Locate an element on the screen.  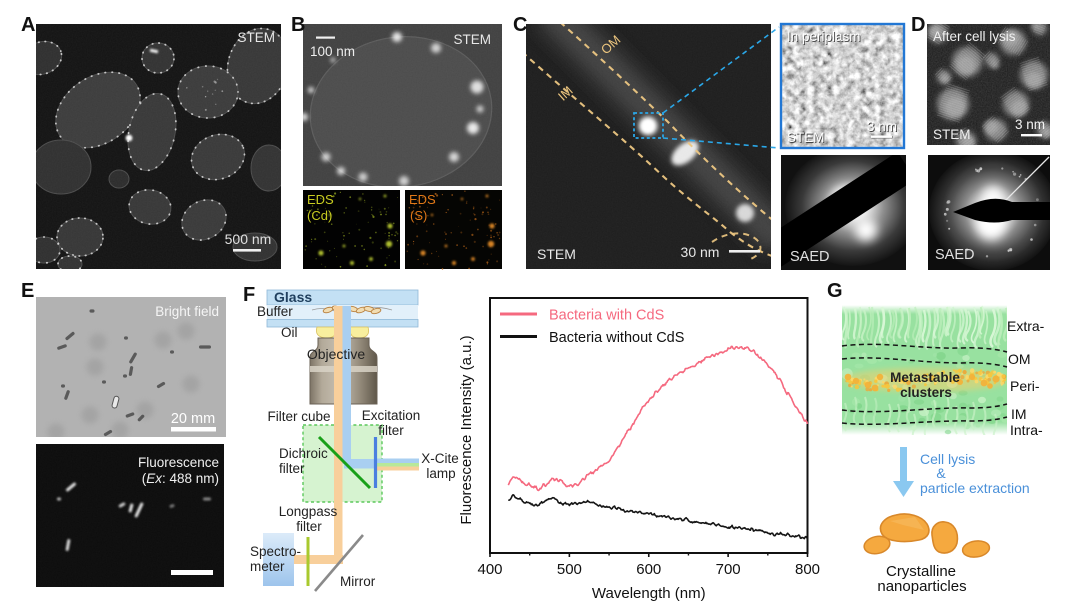
svg-text: 20 mm is located at coordinates (193, 419).